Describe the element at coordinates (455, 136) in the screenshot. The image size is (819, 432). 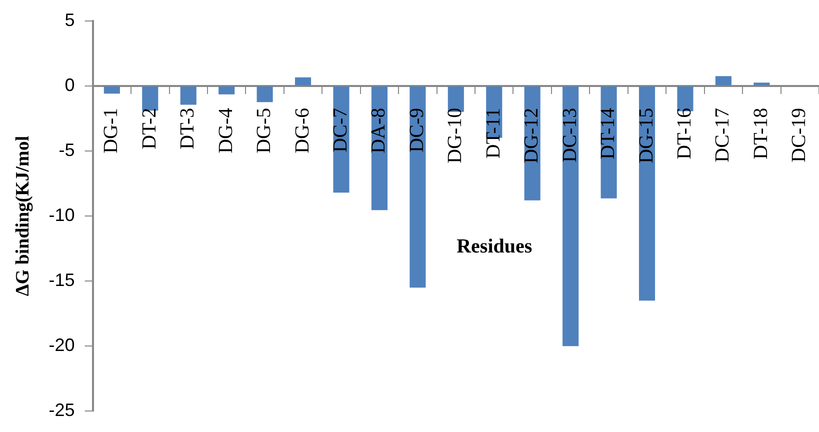
I see `x-tick-label: DG-10` at that location.